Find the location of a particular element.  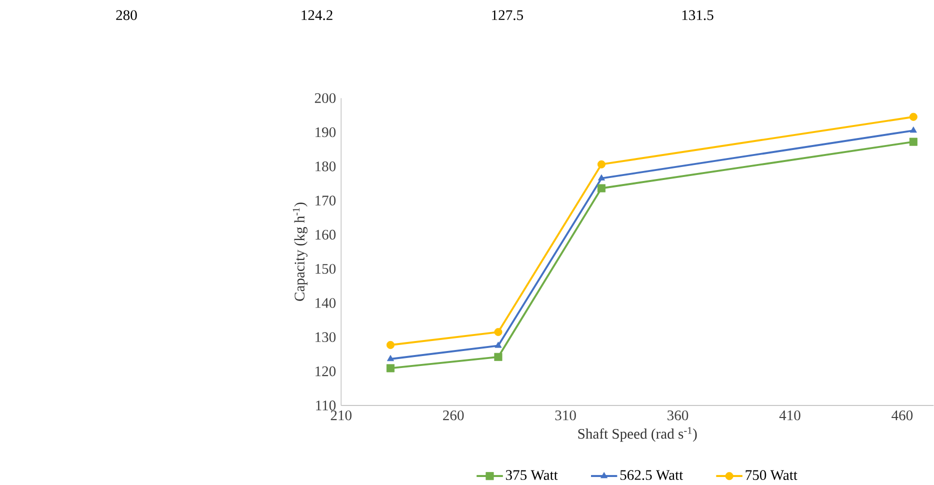

x-axis-title: Shaft Speed (rad s$^{-1}$) is located at coordinates (637, 434).